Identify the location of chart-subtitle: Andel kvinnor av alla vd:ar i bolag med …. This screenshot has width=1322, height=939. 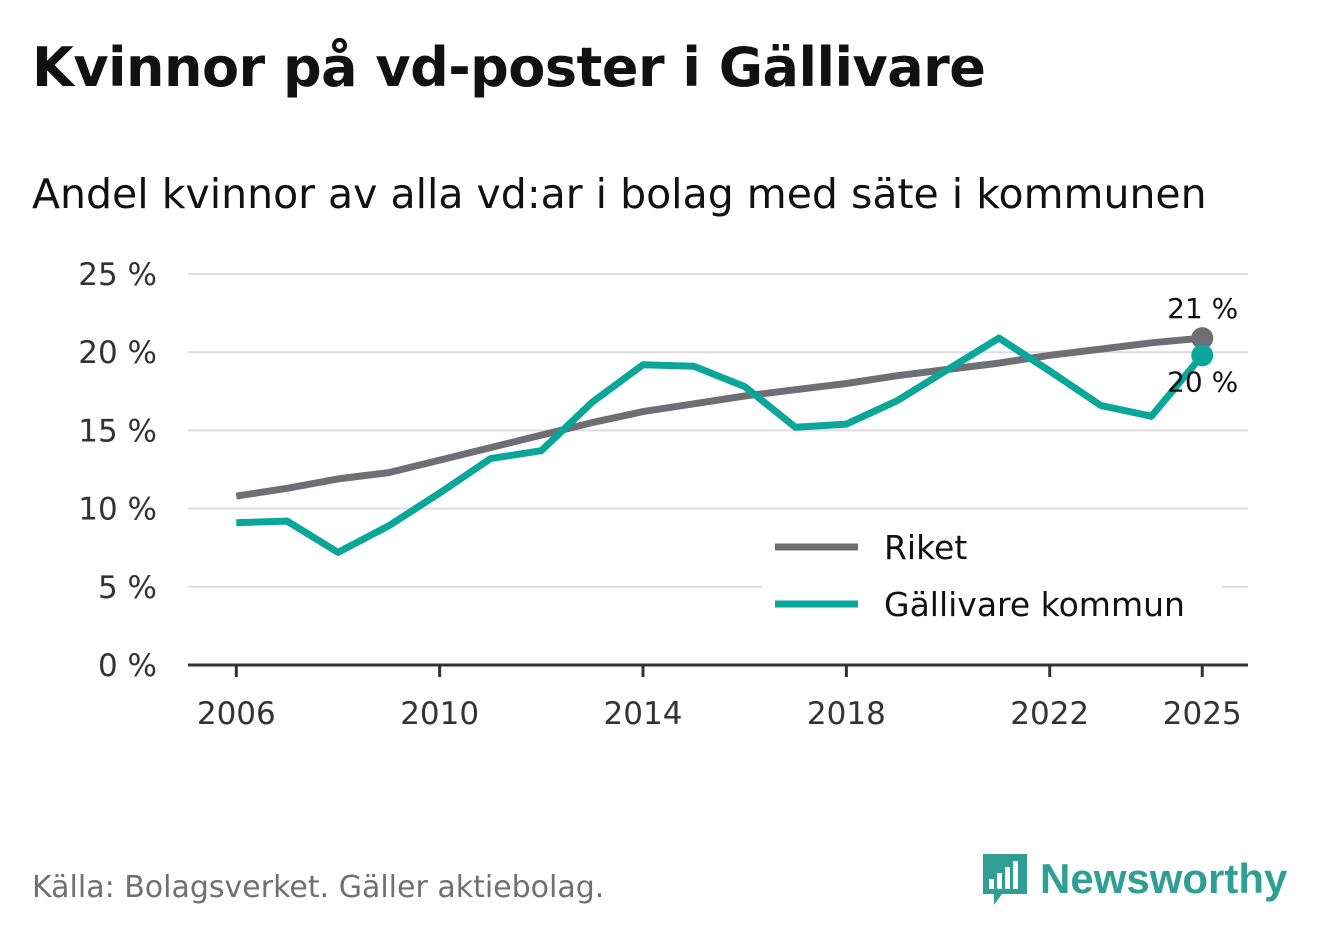
(619, 194).